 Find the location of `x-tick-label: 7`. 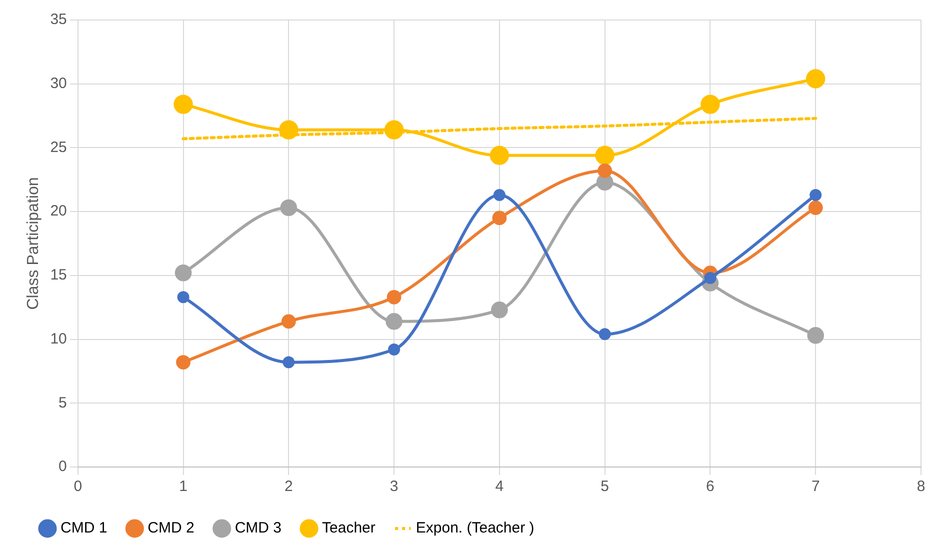

x-tick-label: 7 is located at coordinates (815, 487).